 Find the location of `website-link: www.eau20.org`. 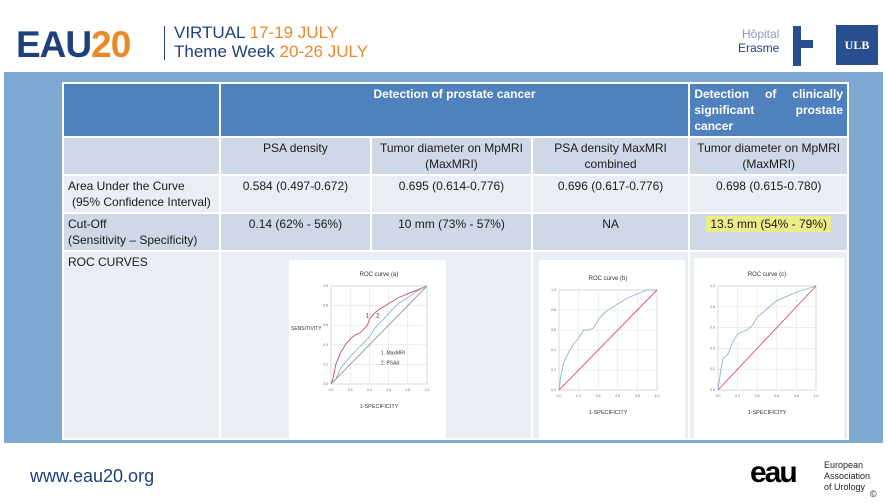

website-link: www.eau20.org is located at coordinates (92, 476).